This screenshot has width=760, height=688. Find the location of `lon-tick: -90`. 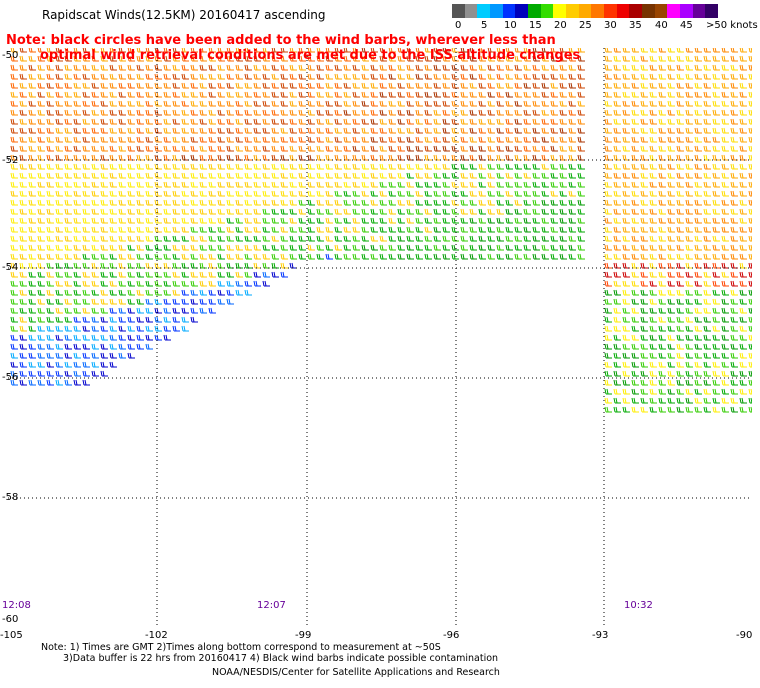

lon-tick: -90 is located at coordinates (744, 635).